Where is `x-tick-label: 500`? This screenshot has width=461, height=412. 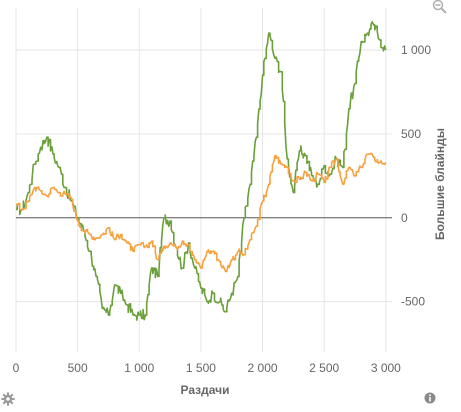
x-tick-label: 500 is located at coordinates (78, 368).